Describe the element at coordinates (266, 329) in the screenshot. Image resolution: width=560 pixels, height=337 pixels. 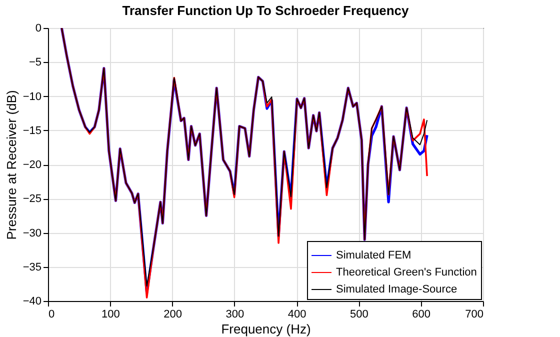
I see `x-axis-title: Frequency (Hz)` at that location.